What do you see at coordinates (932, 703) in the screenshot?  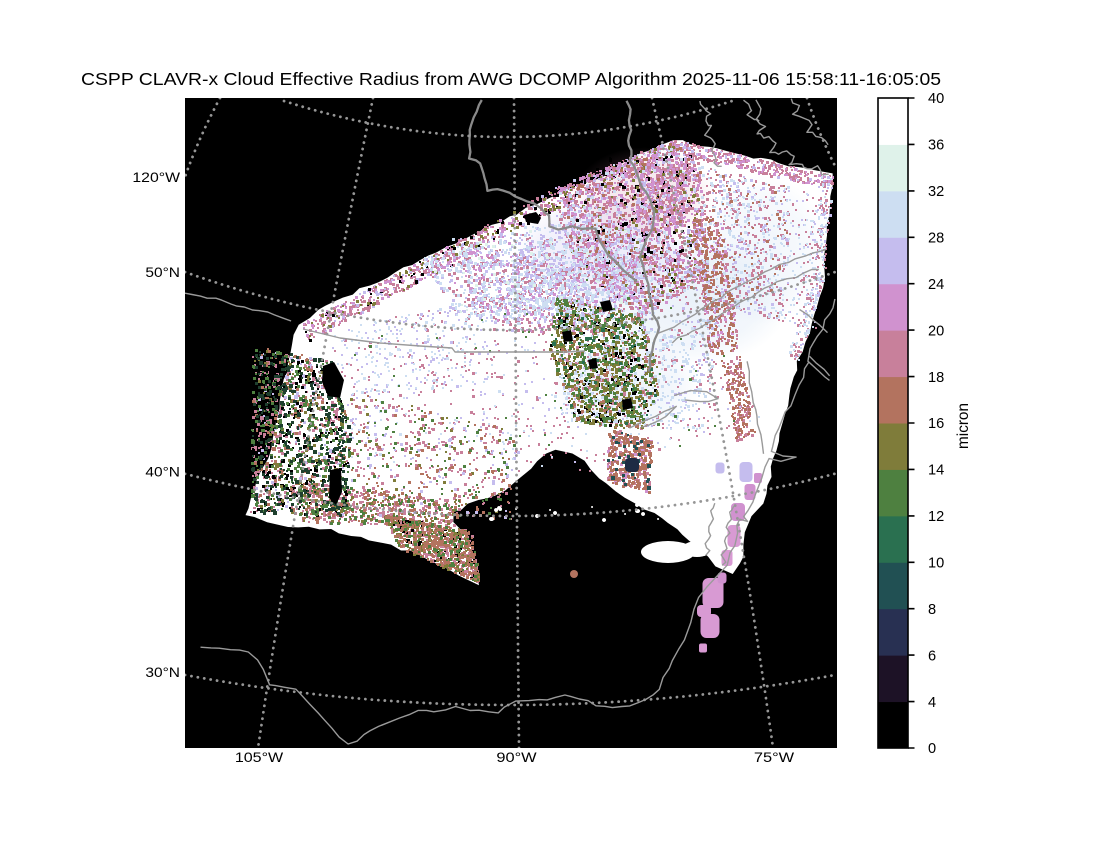 I see `svg-text: 4` at bounding box center [932, 703].